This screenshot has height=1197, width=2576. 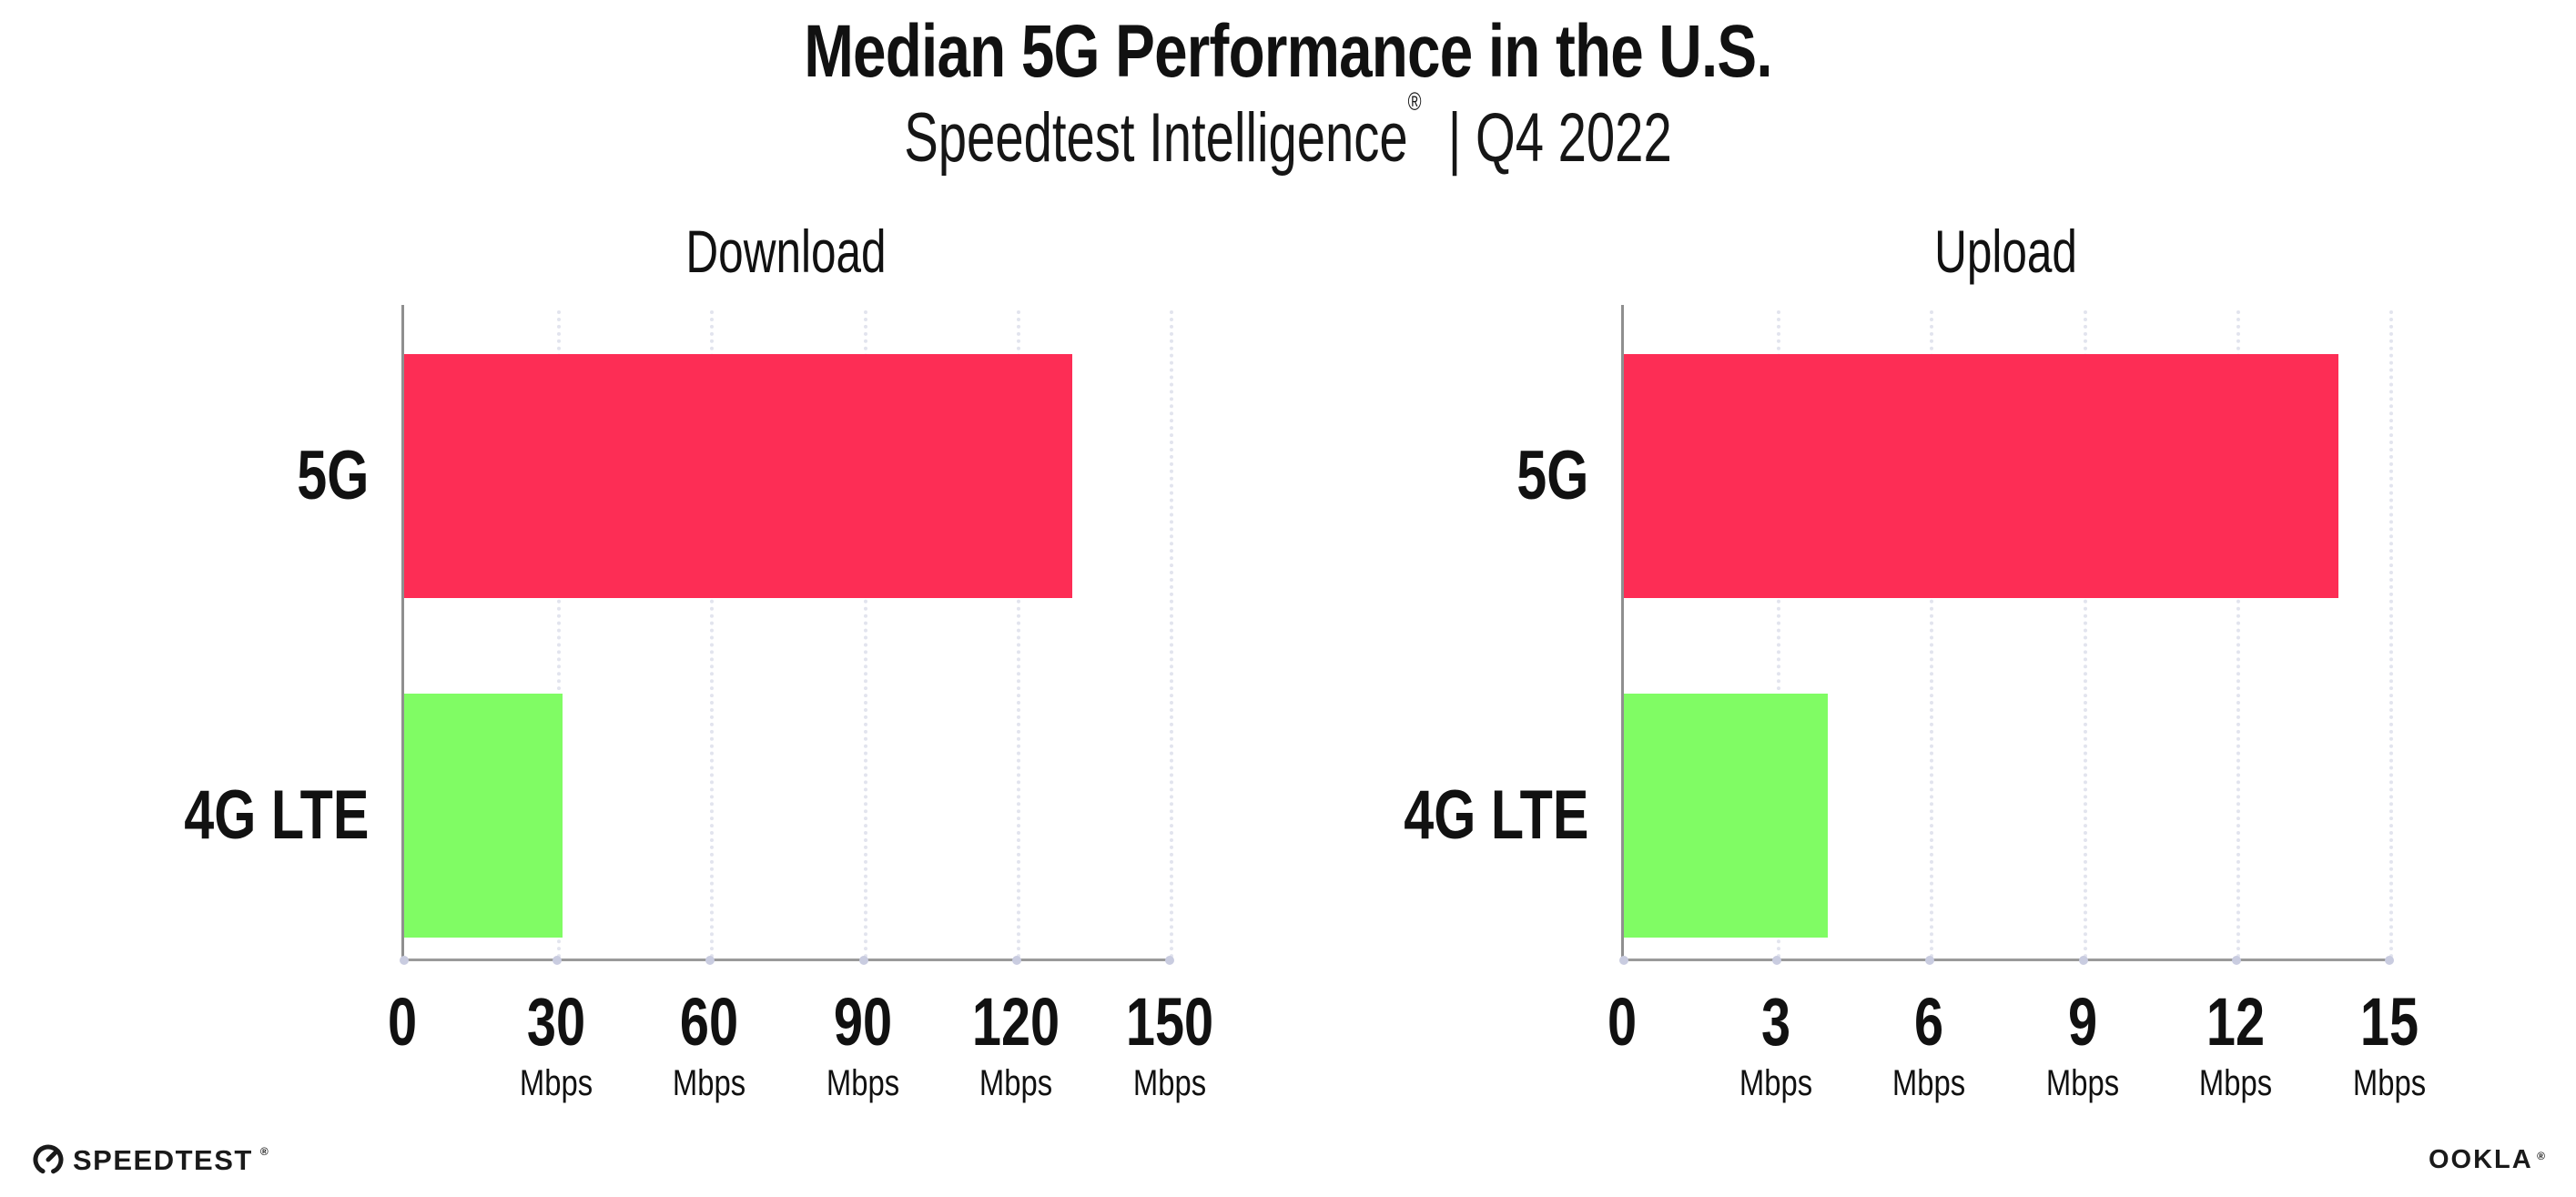 I want to click on subtitle: Speedtest Intelligence® | Q4 2022, so click(x=1288, y=130).